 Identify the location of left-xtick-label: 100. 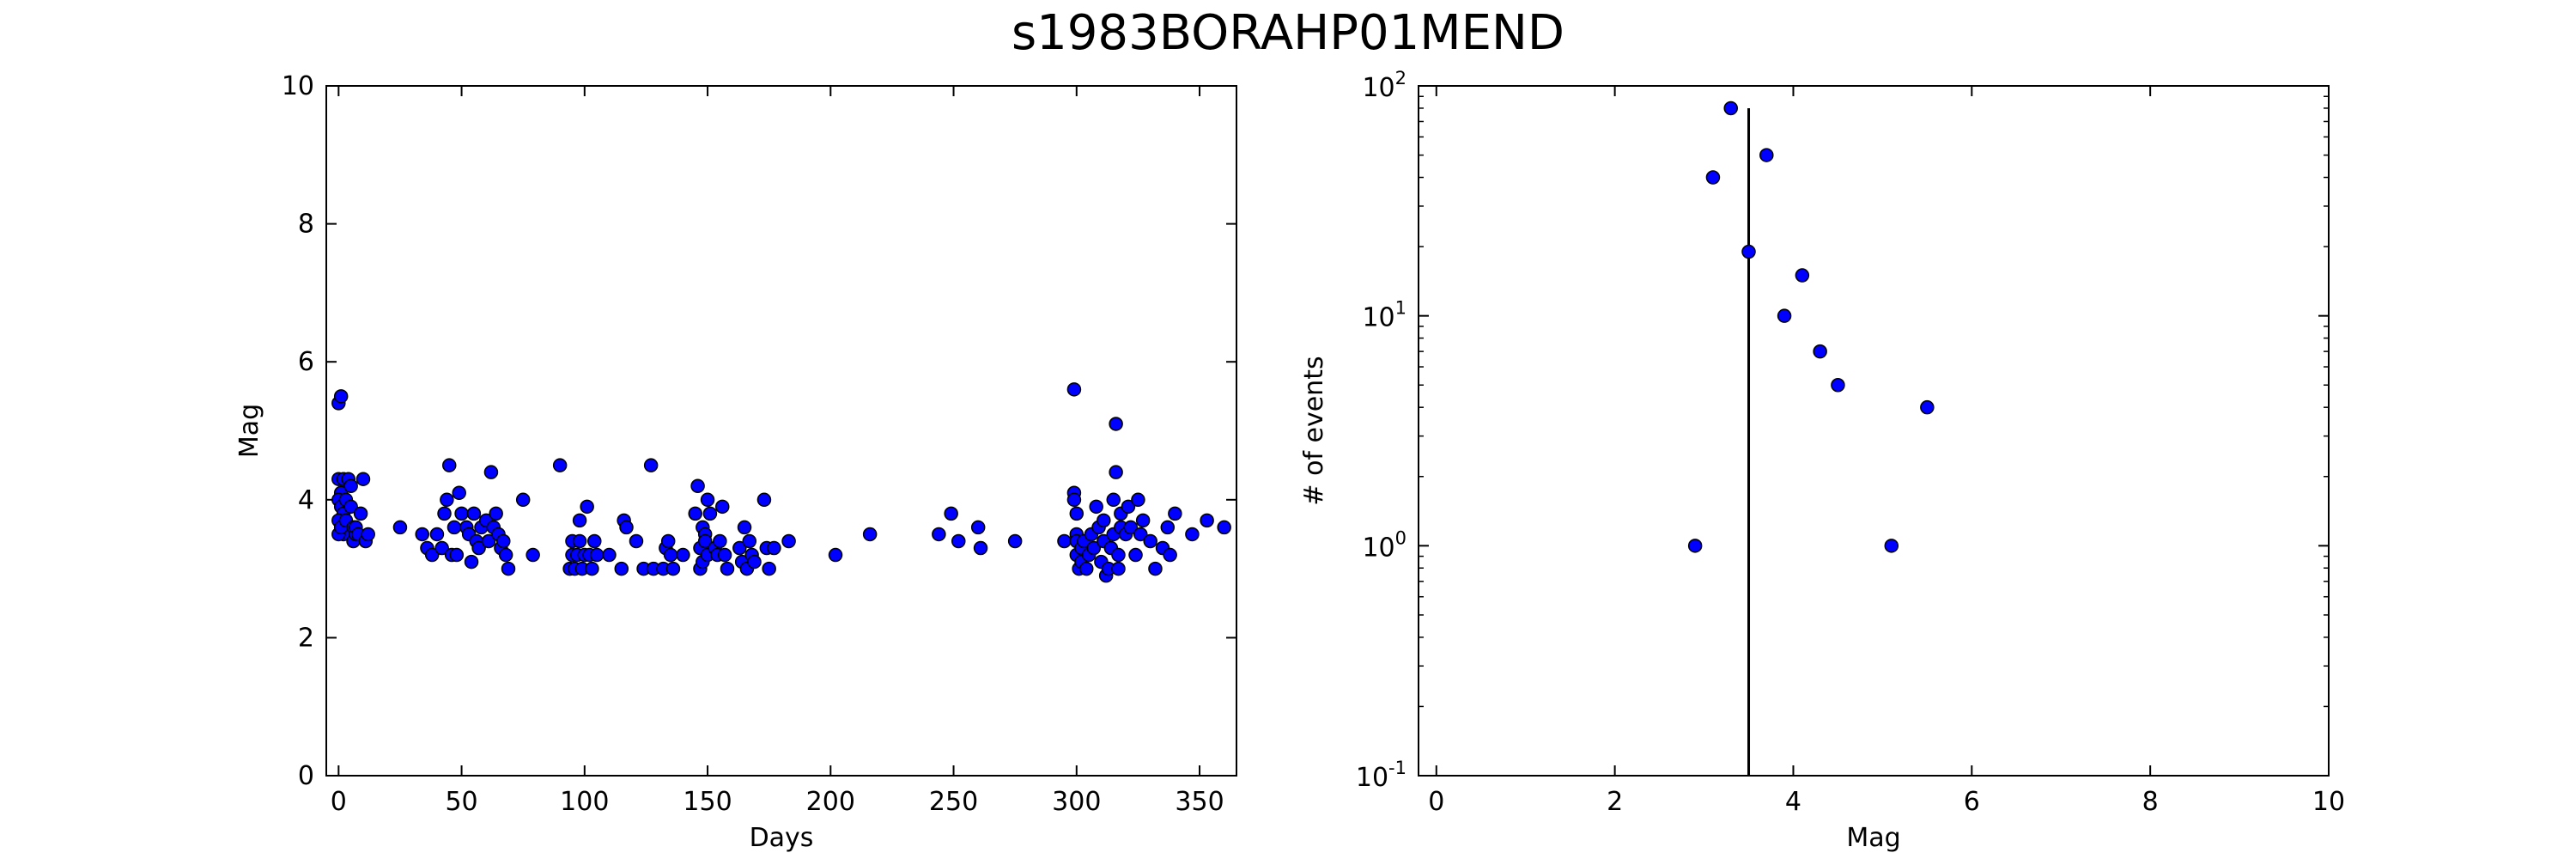
(585, 802).